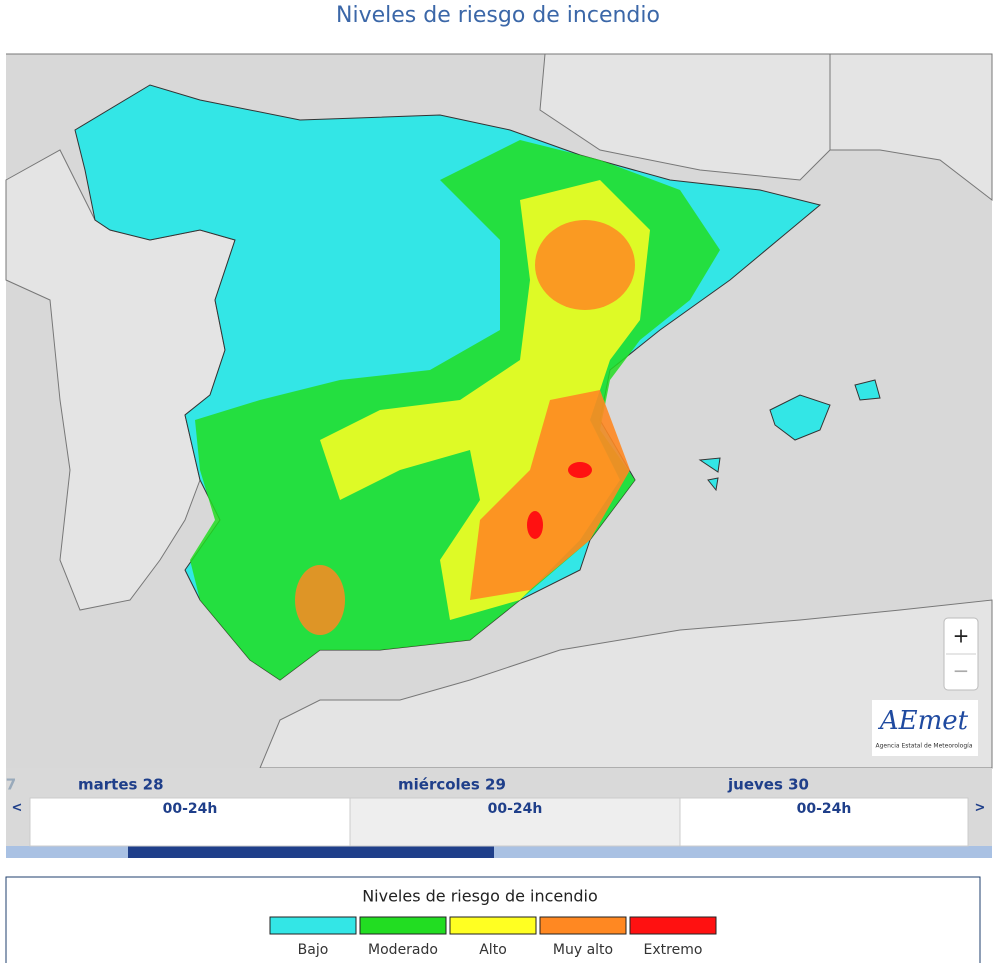  I want to click on day-label: jueves 30, so click(768, 785).